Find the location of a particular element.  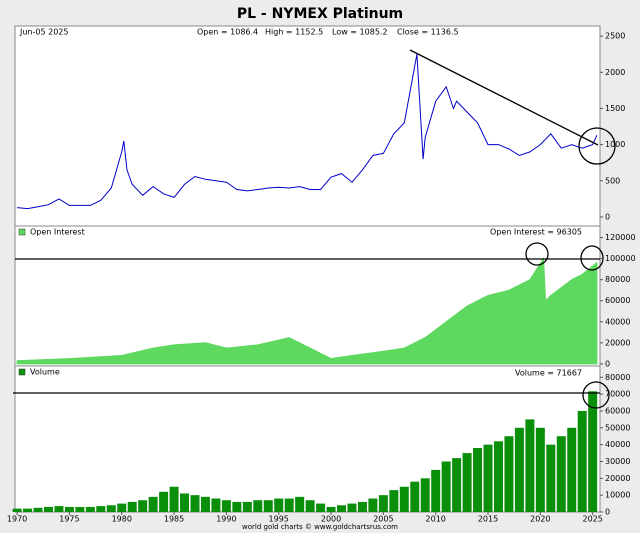

y-tick-label: 1500 is located at coordinates (615, 108).